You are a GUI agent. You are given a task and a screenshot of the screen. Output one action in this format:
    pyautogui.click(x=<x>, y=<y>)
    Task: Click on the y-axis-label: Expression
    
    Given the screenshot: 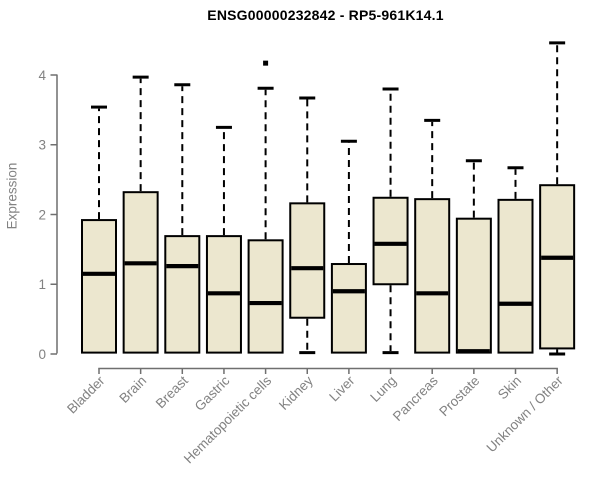 What is the action you would take?
    pyautogui.click(x=12, y=196)
    